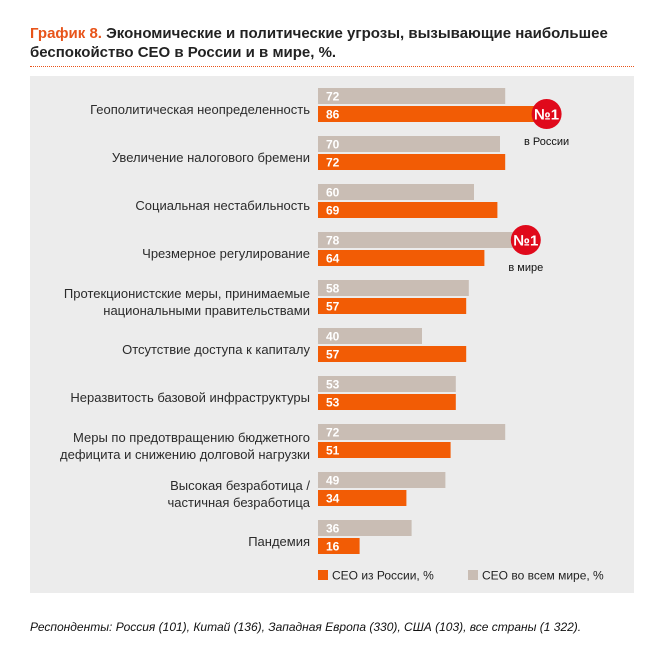  What do you see at coordinates (333, 499) in the screenshot?
I see `bar-label-russia: 34` at bounding box center [333, 499].